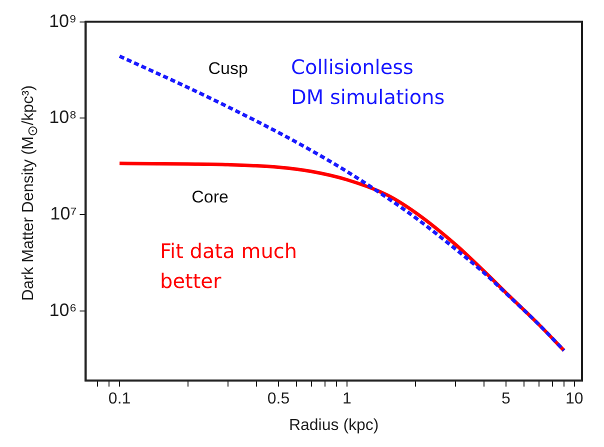 This screenshot has width=604, height=447. I want to click on x-tick-label: 5, so click(505, 399).